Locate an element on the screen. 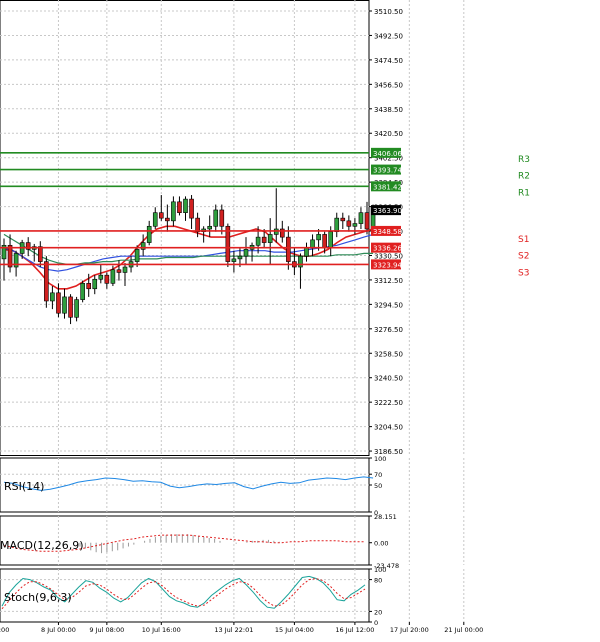 The height and width of the screenshot is (642, 600). x-tick-label: 8 Jul 00:00 is located at coordinates (58, 630).